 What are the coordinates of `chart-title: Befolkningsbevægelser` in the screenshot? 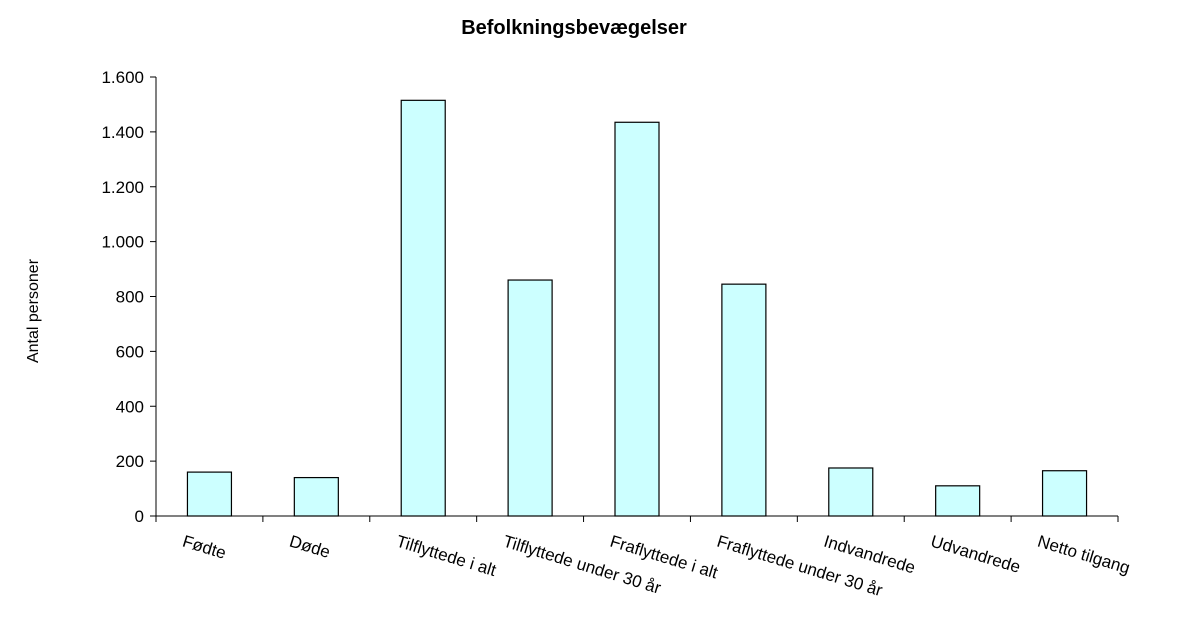 It's located at (574, 28).